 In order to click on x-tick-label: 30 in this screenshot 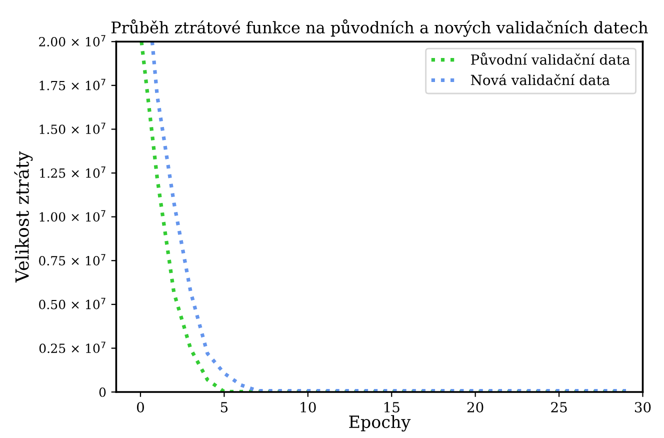, I will do `click(642, 407)`.